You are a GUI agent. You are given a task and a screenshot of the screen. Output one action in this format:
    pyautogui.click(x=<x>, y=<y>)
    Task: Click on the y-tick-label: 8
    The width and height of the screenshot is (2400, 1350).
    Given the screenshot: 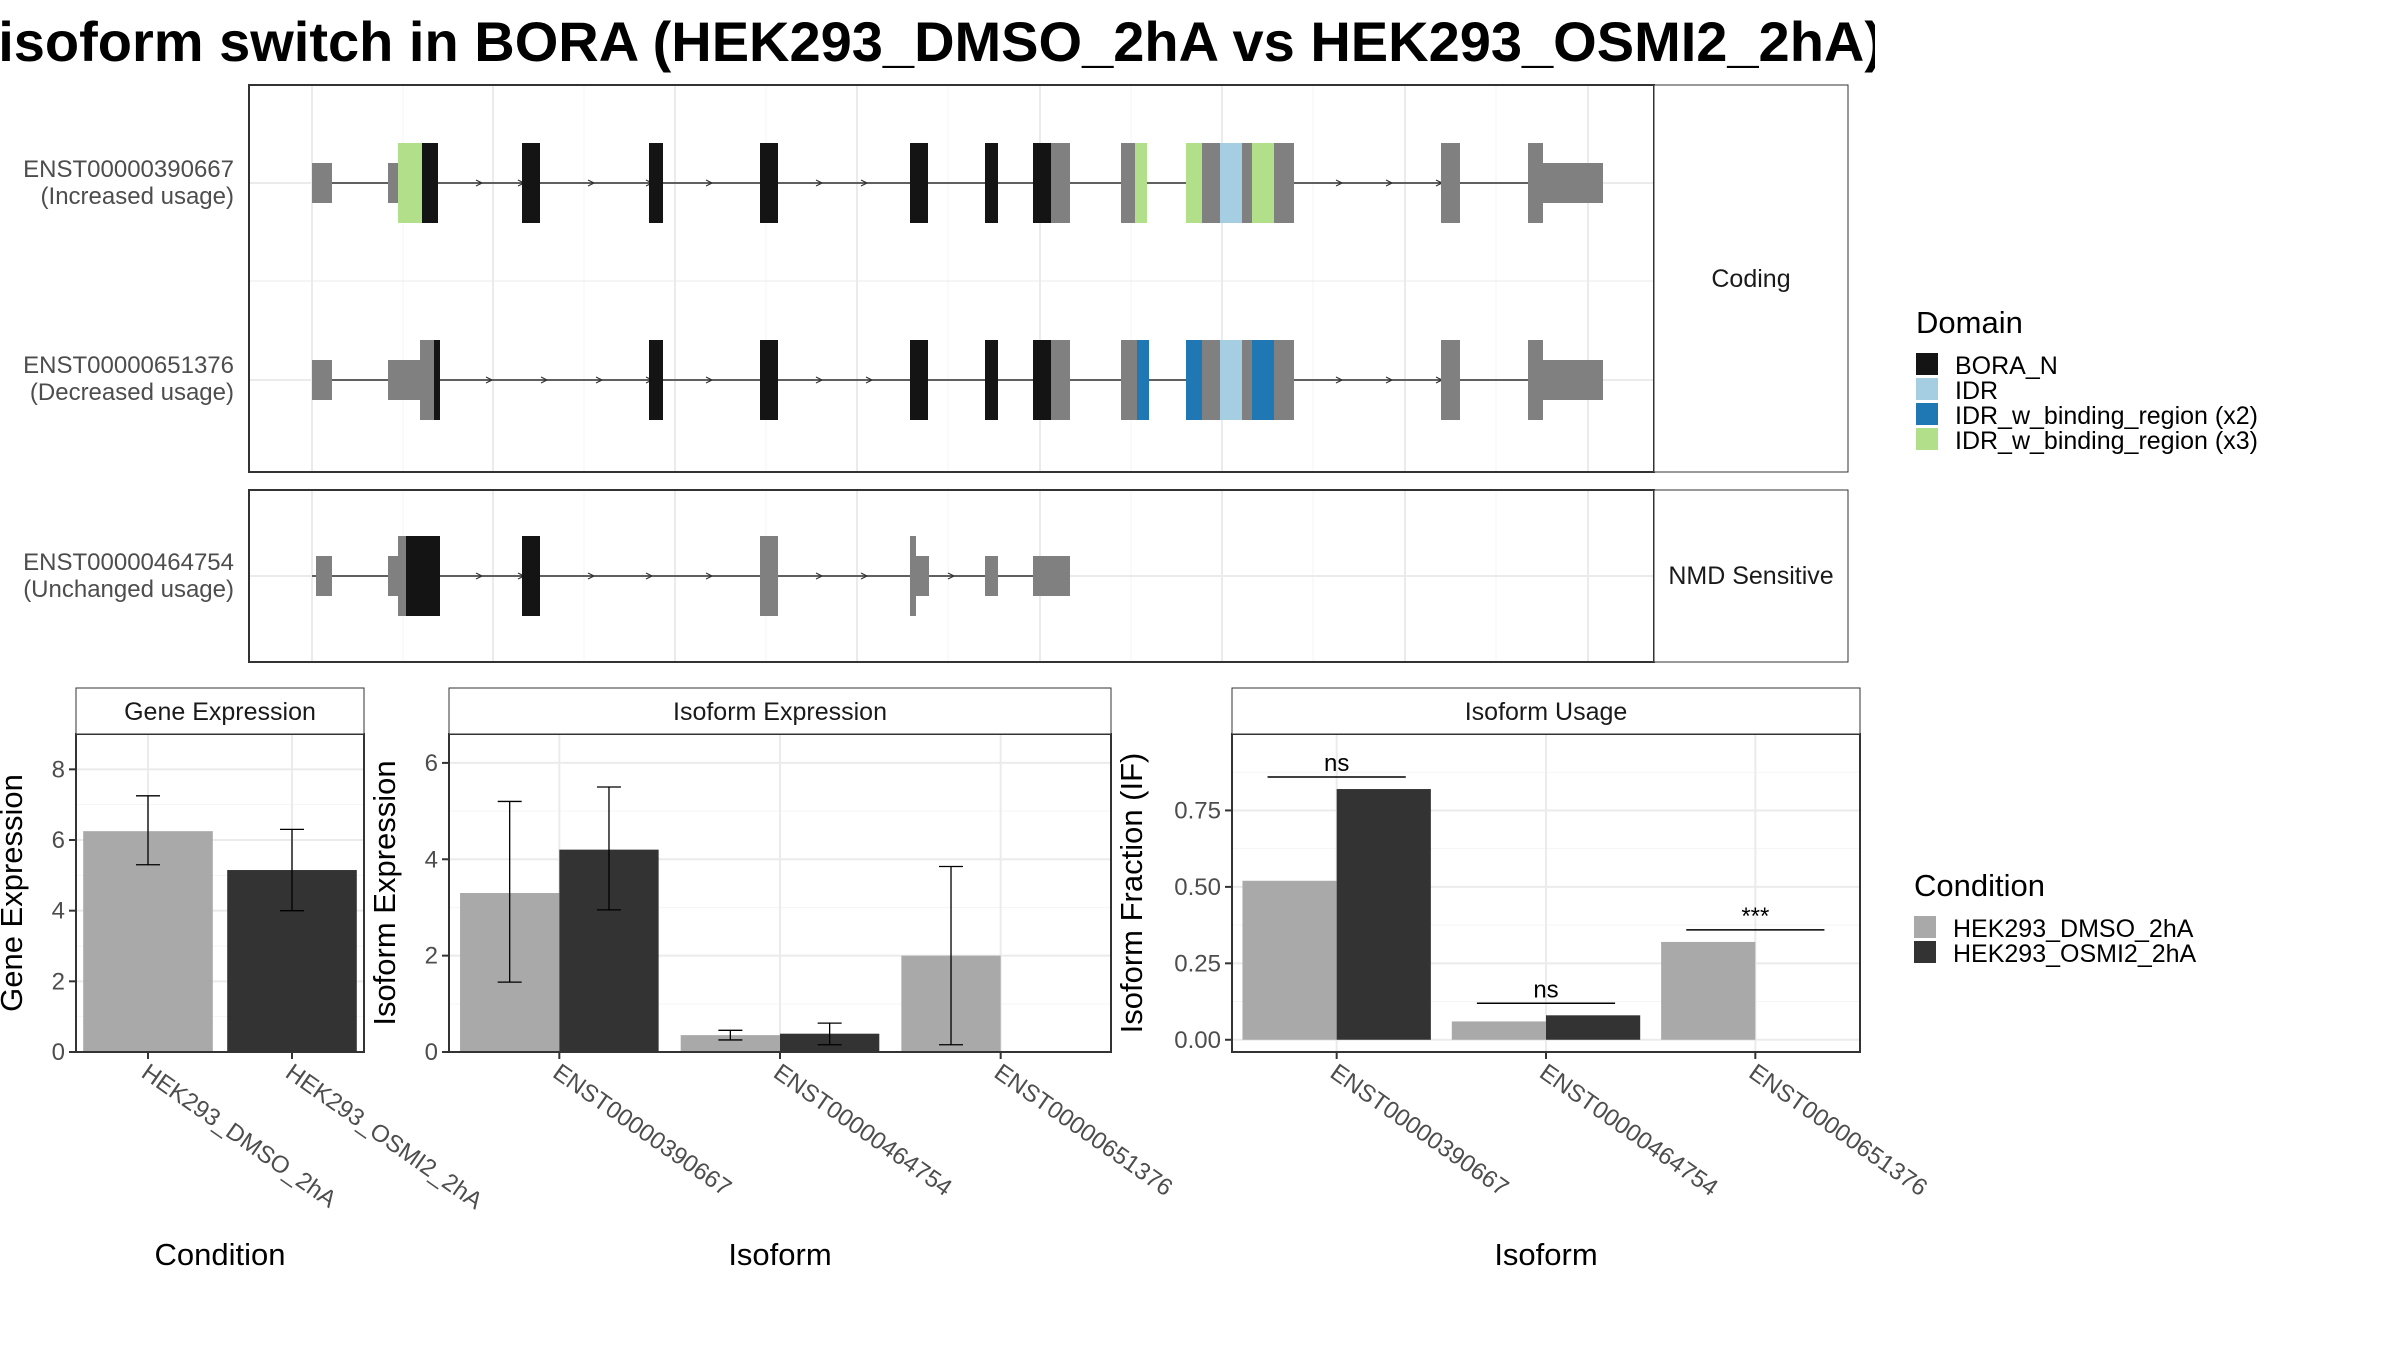 What is the action you would take?
    pyautogui.click(x=58, y=769)
    